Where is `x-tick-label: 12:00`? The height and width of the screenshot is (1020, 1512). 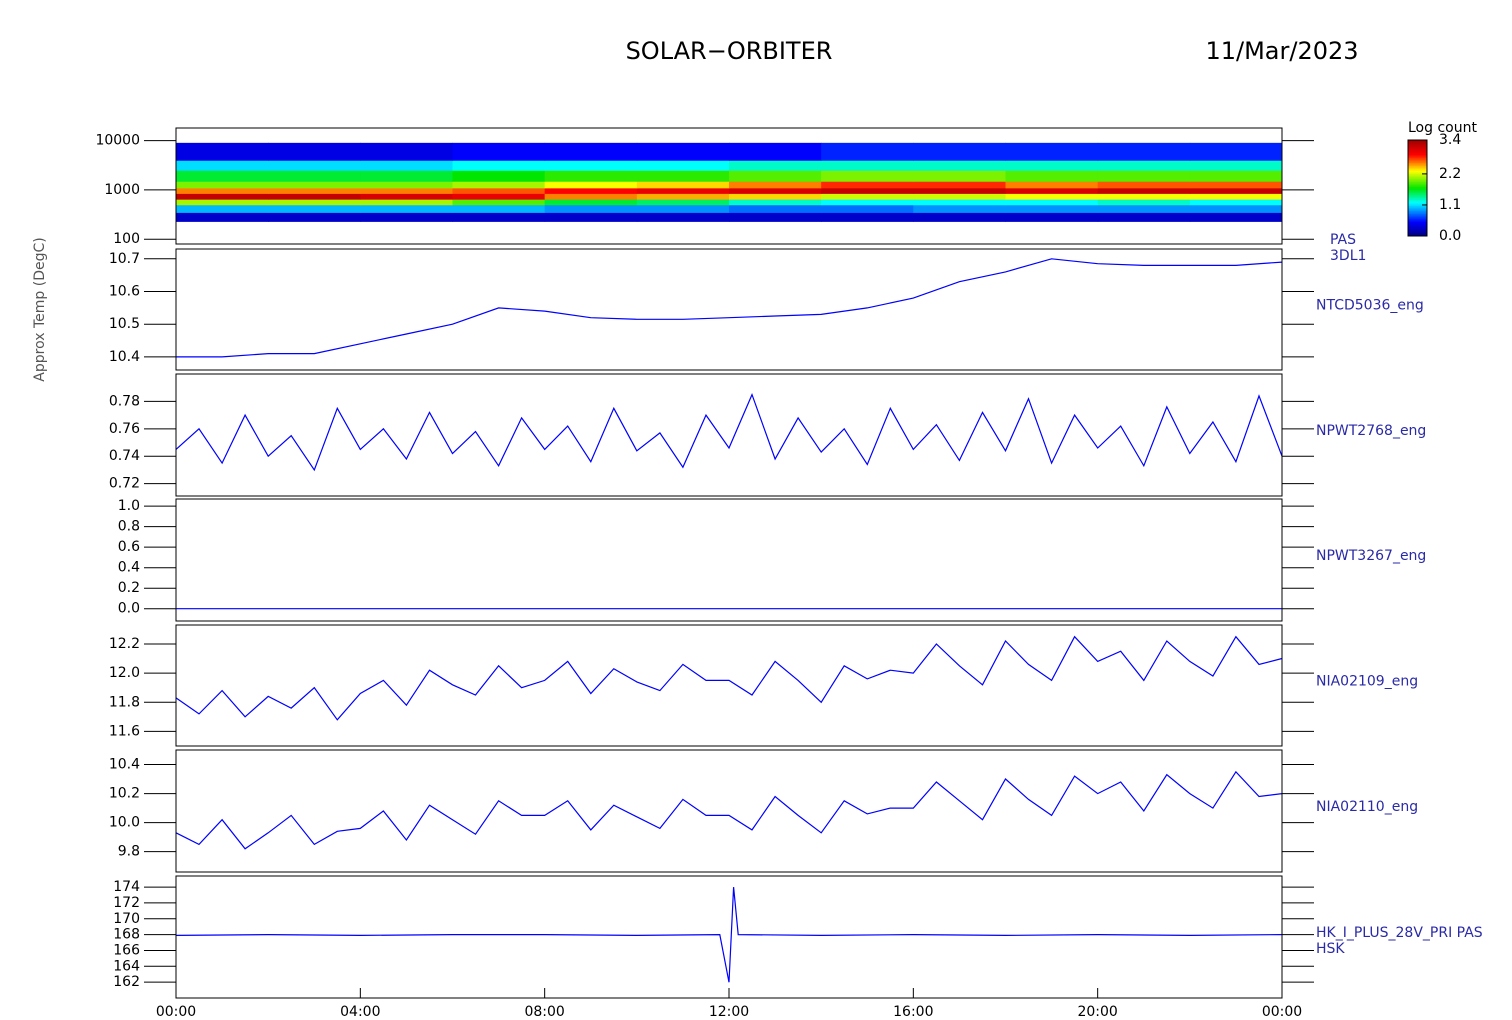 x-tick-label: 12:00 is located at coordinates (729, 1012).